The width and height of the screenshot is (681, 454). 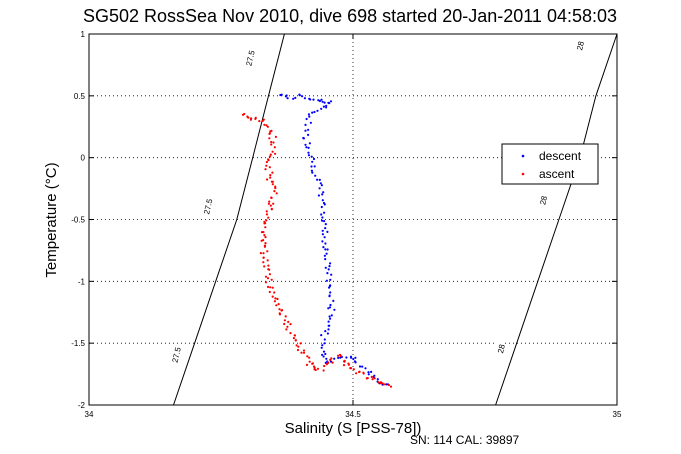 I want to click on y-tick-label: 0.5, so click(x=80, y=96).